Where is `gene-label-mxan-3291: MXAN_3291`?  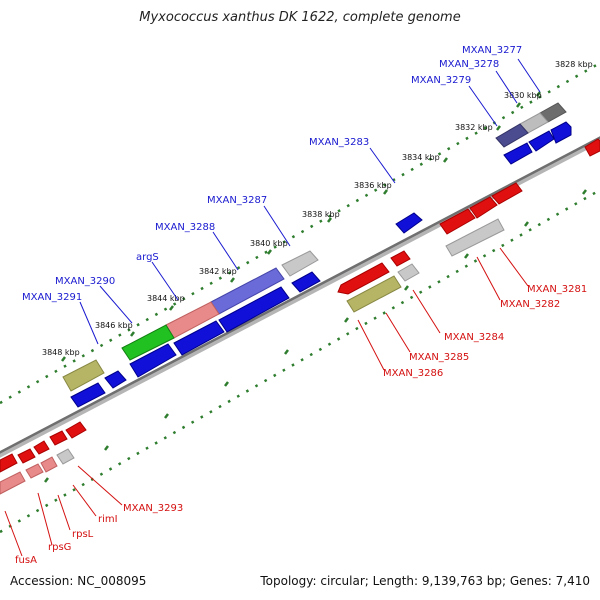 gene-label-mxan-3291: MXAN_3291 is located at coordinates (52, 297).